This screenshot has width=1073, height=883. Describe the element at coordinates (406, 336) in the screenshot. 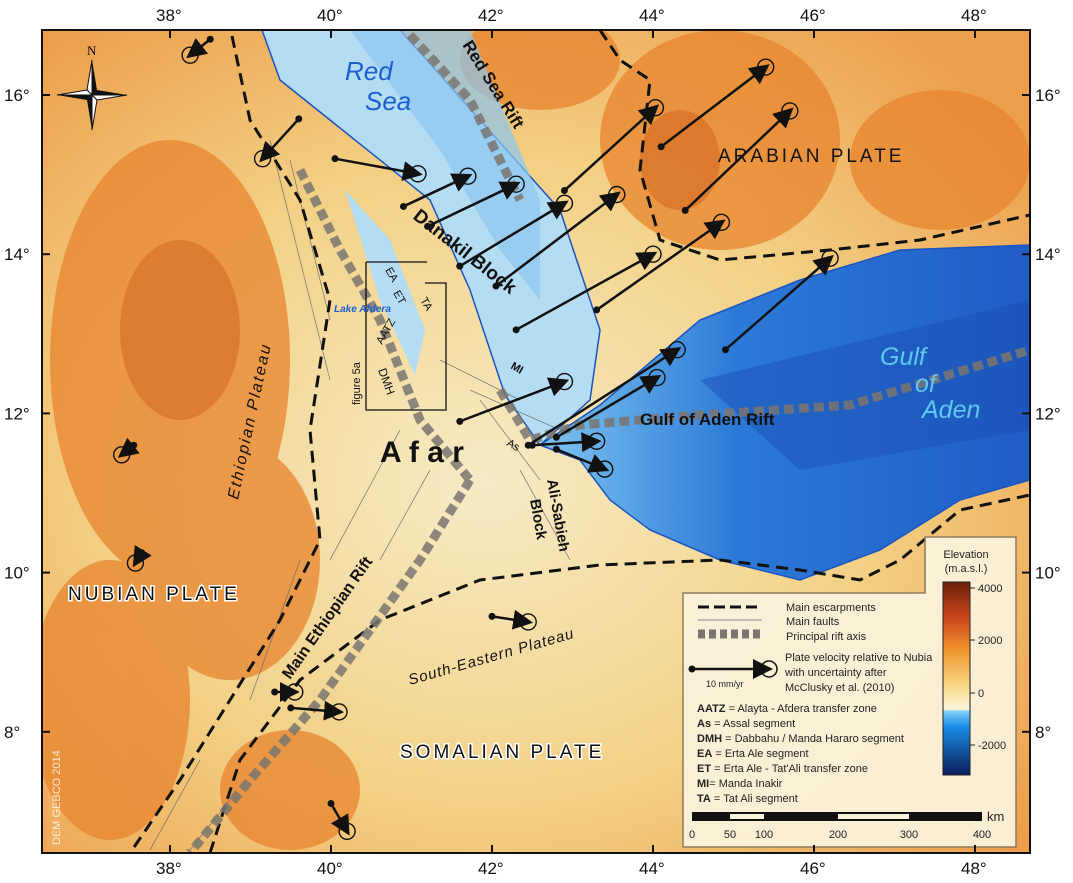

I see `figure-5a-box` at that location.